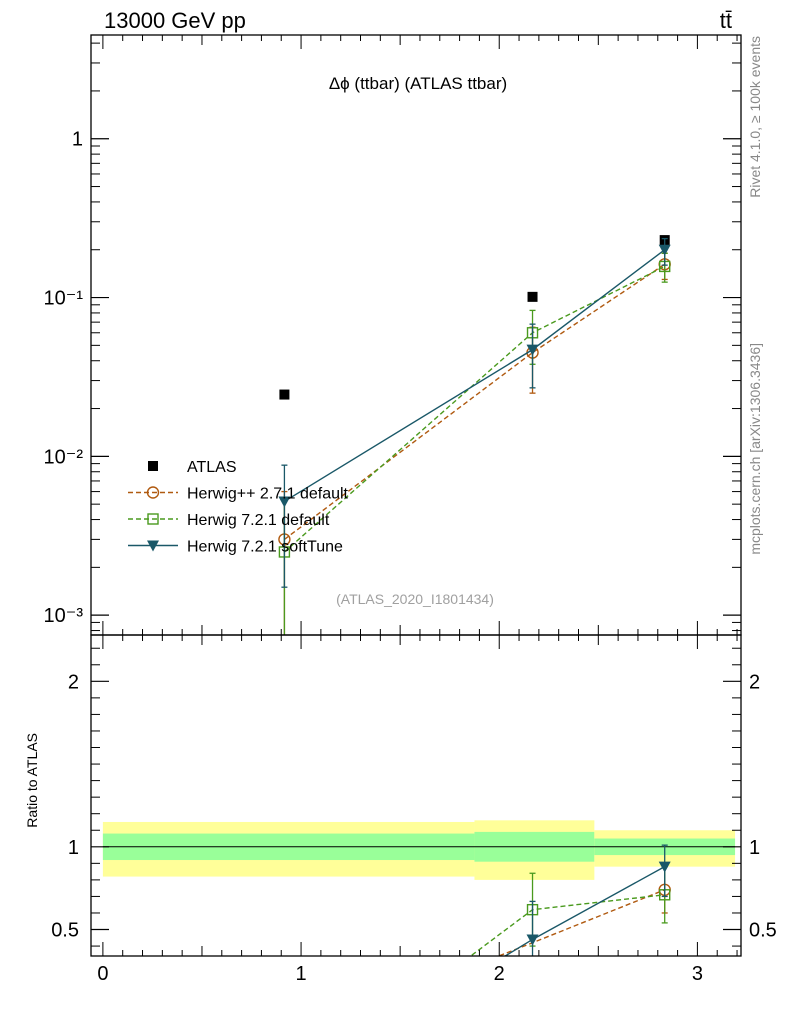  I want to click on legend-marker-herwig-7-2-1-softtune, so click(153, 546).